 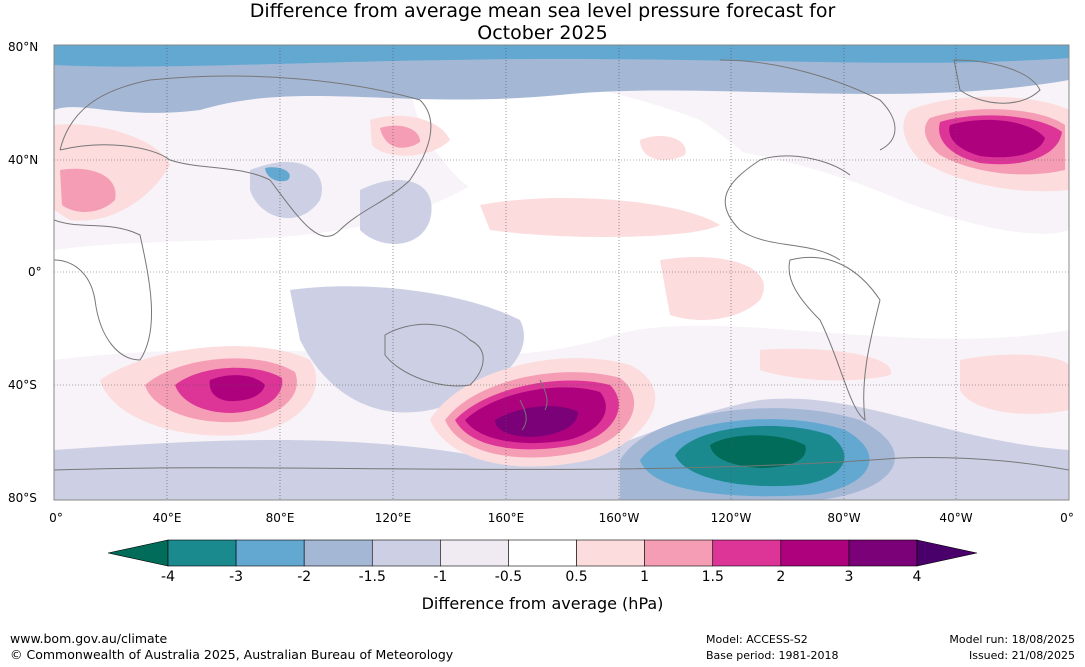 I want to click on colorbar-extend-high, so click(x=947, y=553).